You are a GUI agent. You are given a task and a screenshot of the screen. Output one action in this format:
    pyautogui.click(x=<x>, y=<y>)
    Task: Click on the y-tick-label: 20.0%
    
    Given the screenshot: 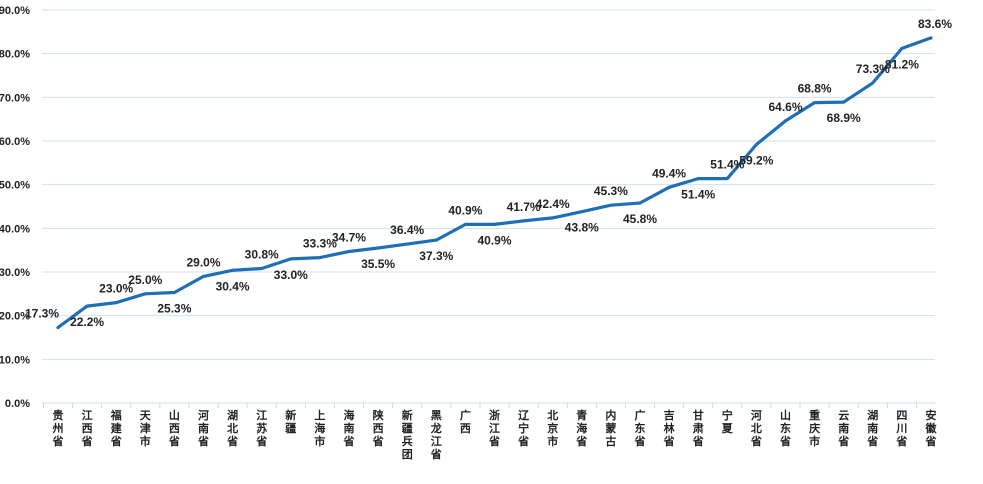 What is the action you would take?
    pyautogui.click(x=15, y=317)
    